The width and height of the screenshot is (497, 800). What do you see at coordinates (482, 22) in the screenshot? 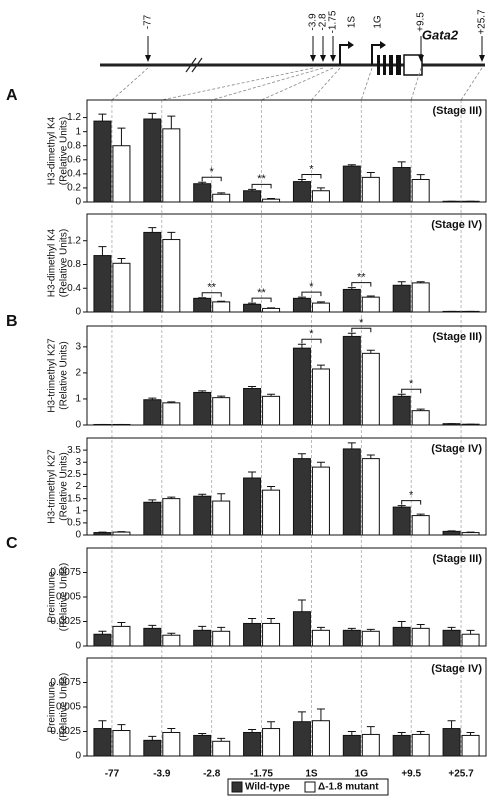
I see `site-label: +25.7` at bounding box center [482, 22].